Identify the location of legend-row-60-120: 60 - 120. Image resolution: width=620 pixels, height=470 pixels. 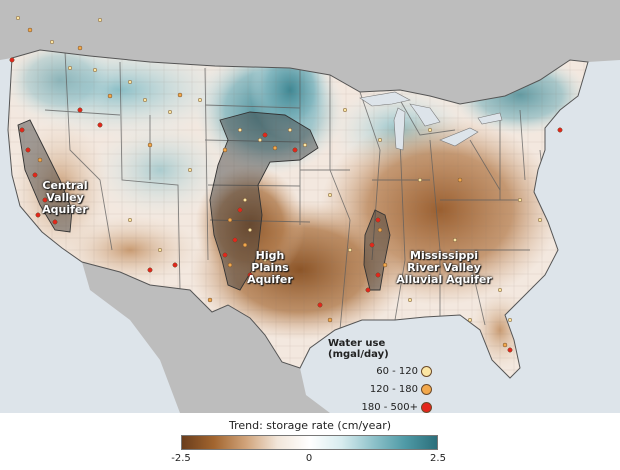
(380, 373).